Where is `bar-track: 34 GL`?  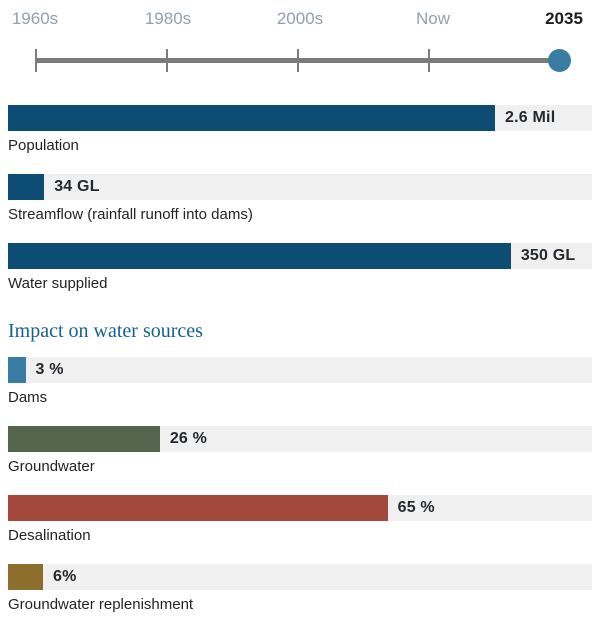 bar-track: 34 GL is located at coordinates (300, 187).